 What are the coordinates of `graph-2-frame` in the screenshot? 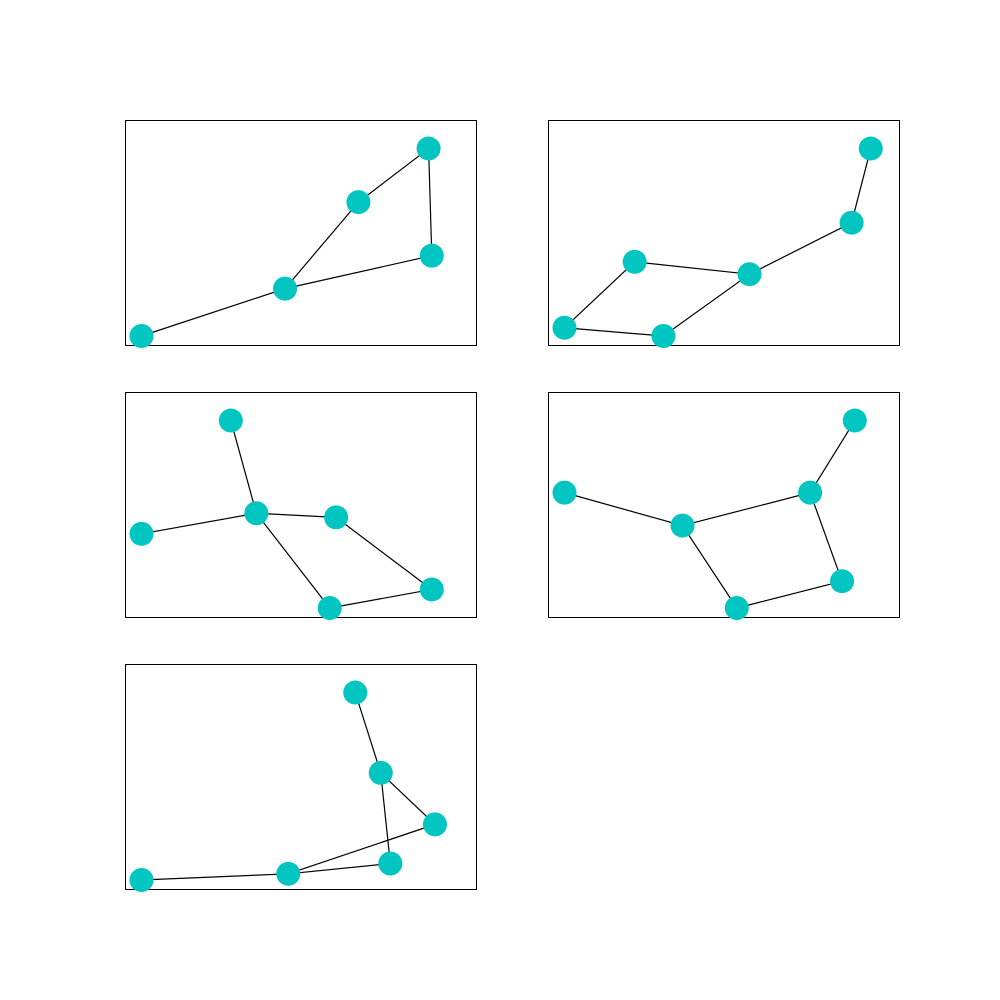 It's located at (724, 233).